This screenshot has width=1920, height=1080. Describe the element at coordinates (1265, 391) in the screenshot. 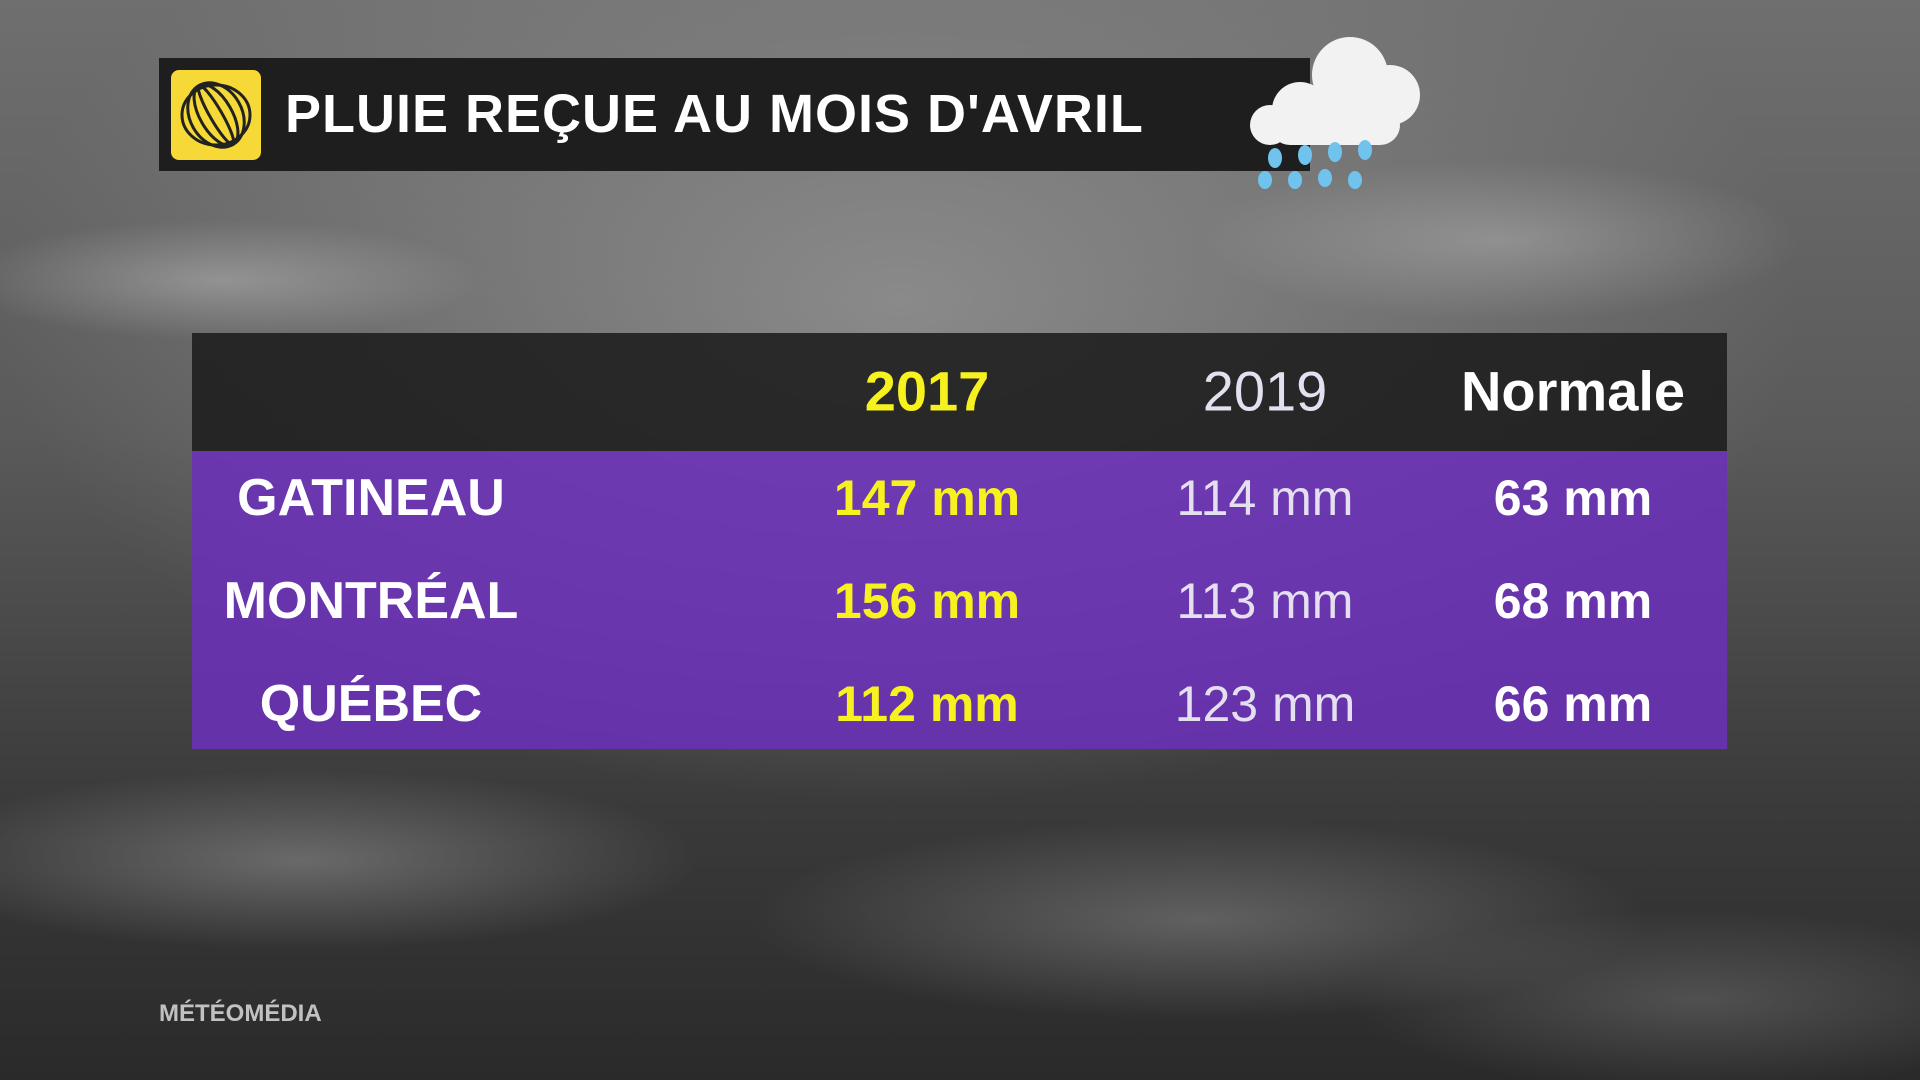

I see `column-header: 2019` at that location.